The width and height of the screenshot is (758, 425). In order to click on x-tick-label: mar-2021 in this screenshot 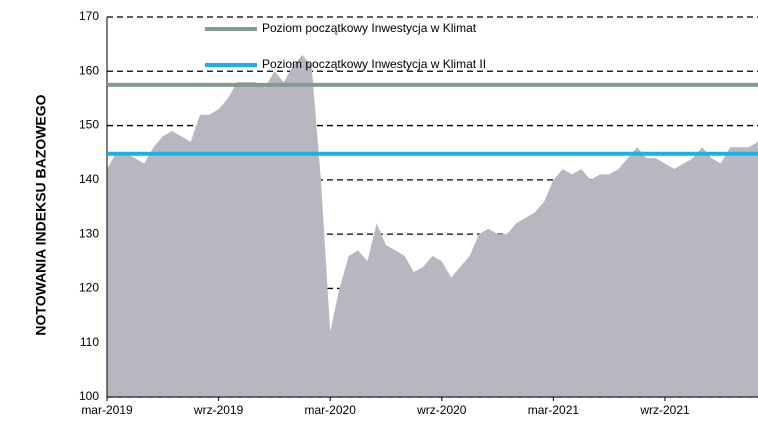, I will do `click(554, 410)`.